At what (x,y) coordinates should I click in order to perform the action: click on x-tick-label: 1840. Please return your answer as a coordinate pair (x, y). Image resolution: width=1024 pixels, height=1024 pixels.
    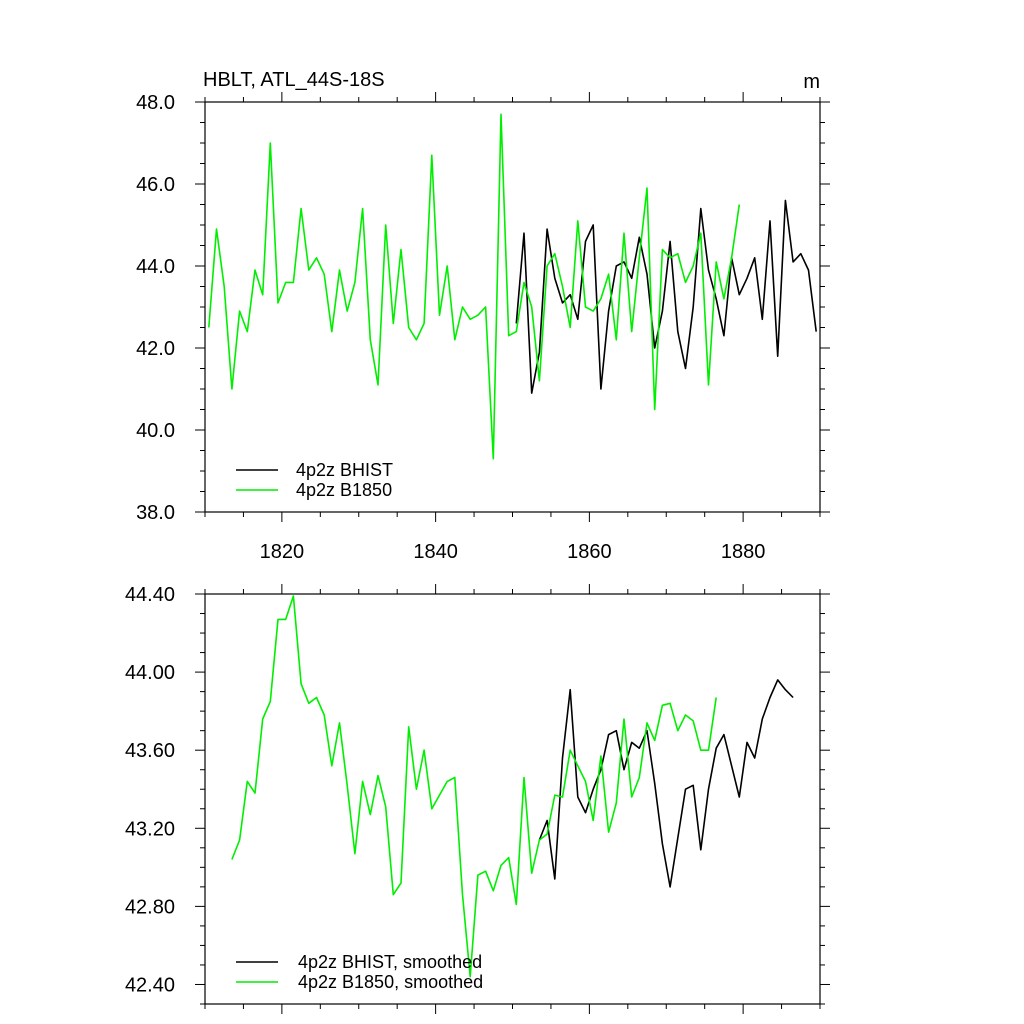
    Looking at the image, I should click on (435, 552).